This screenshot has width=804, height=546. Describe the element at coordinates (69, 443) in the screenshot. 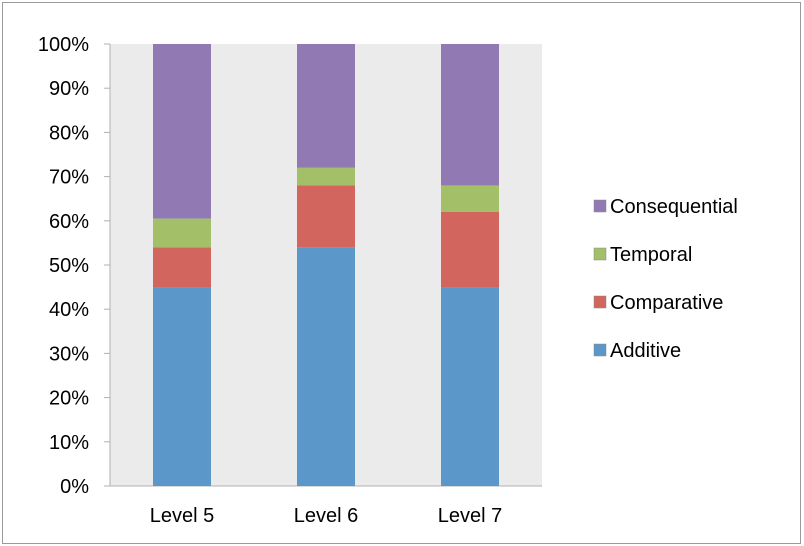

I see `y-tick-label: 10%` at that location.